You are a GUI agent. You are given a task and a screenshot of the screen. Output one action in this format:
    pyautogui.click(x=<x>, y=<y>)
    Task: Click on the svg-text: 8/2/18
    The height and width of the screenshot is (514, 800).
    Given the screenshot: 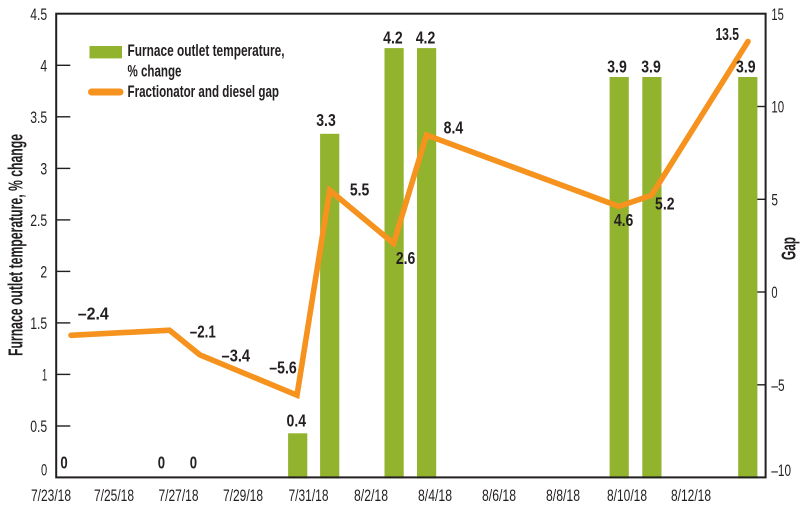 What is the action you would take?
    pyautogui.click(x=371, y=495)
    